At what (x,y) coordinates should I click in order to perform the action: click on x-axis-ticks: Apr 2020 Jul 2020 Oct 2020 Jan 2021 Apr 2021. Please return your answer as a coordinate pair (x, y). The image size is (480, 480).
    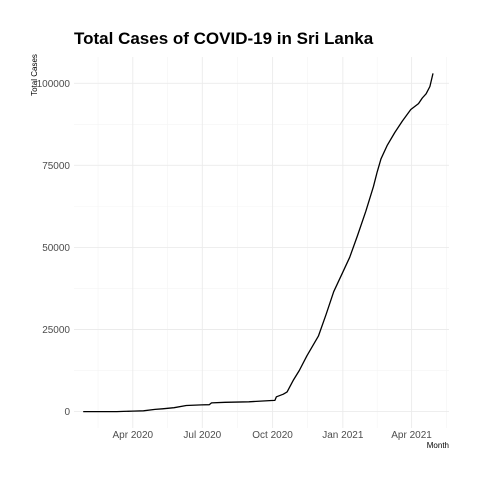
    Looking at the image, I should click on (273, 435).